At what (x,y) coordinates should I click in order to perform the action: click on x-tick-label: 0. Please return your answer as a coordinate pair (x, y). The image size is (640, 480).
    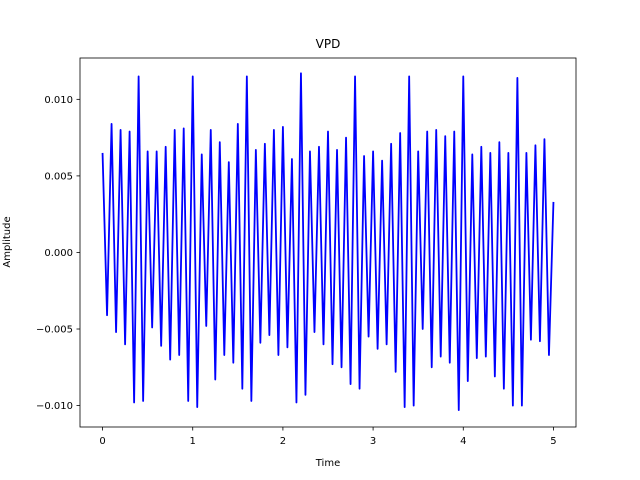
    Looking at the image, I should click on (102, 441).